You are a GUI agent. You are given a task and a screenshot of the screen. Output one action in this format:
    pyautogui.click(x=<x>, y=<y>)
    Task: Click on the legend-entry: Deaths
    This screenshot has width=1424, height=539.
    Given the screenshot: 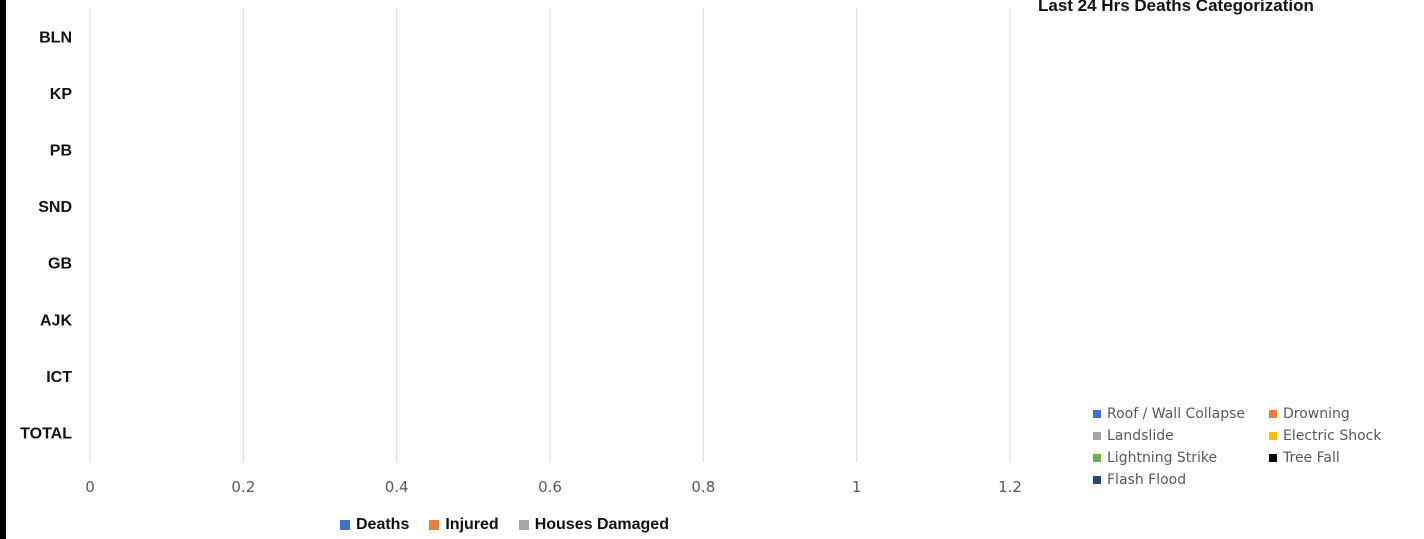 What is the action you would take?
    pyautogui.click(x=374, y=525)
    